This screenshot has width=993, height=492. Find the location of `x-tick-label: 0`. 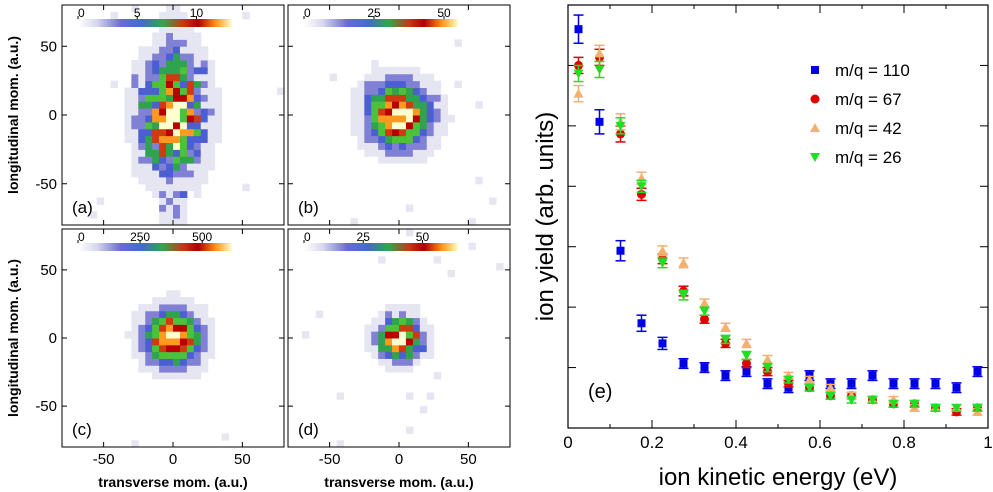

x-tick-label: 0 is located at coordinates (173, 459).